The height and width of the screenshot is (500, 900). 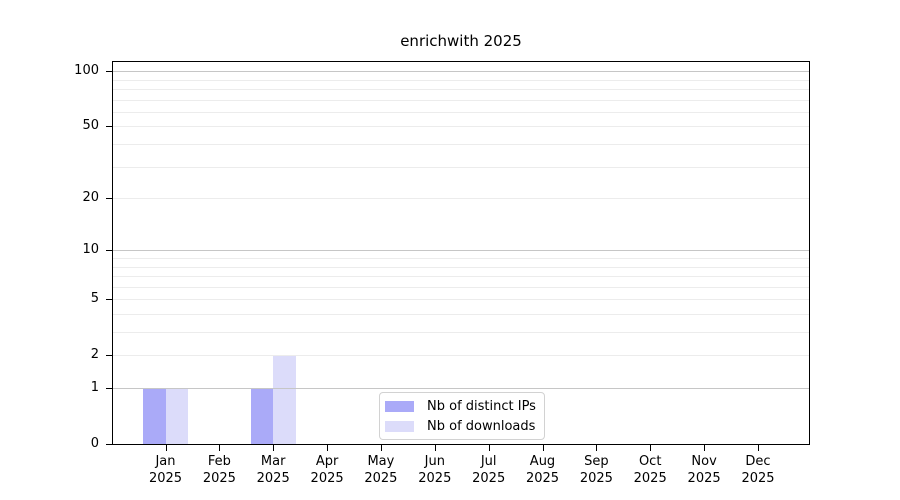 What do you see at coordinates (94, 355) in the screenshot?
I see `y-tick-label: 2` at bounding box center [94, 355].